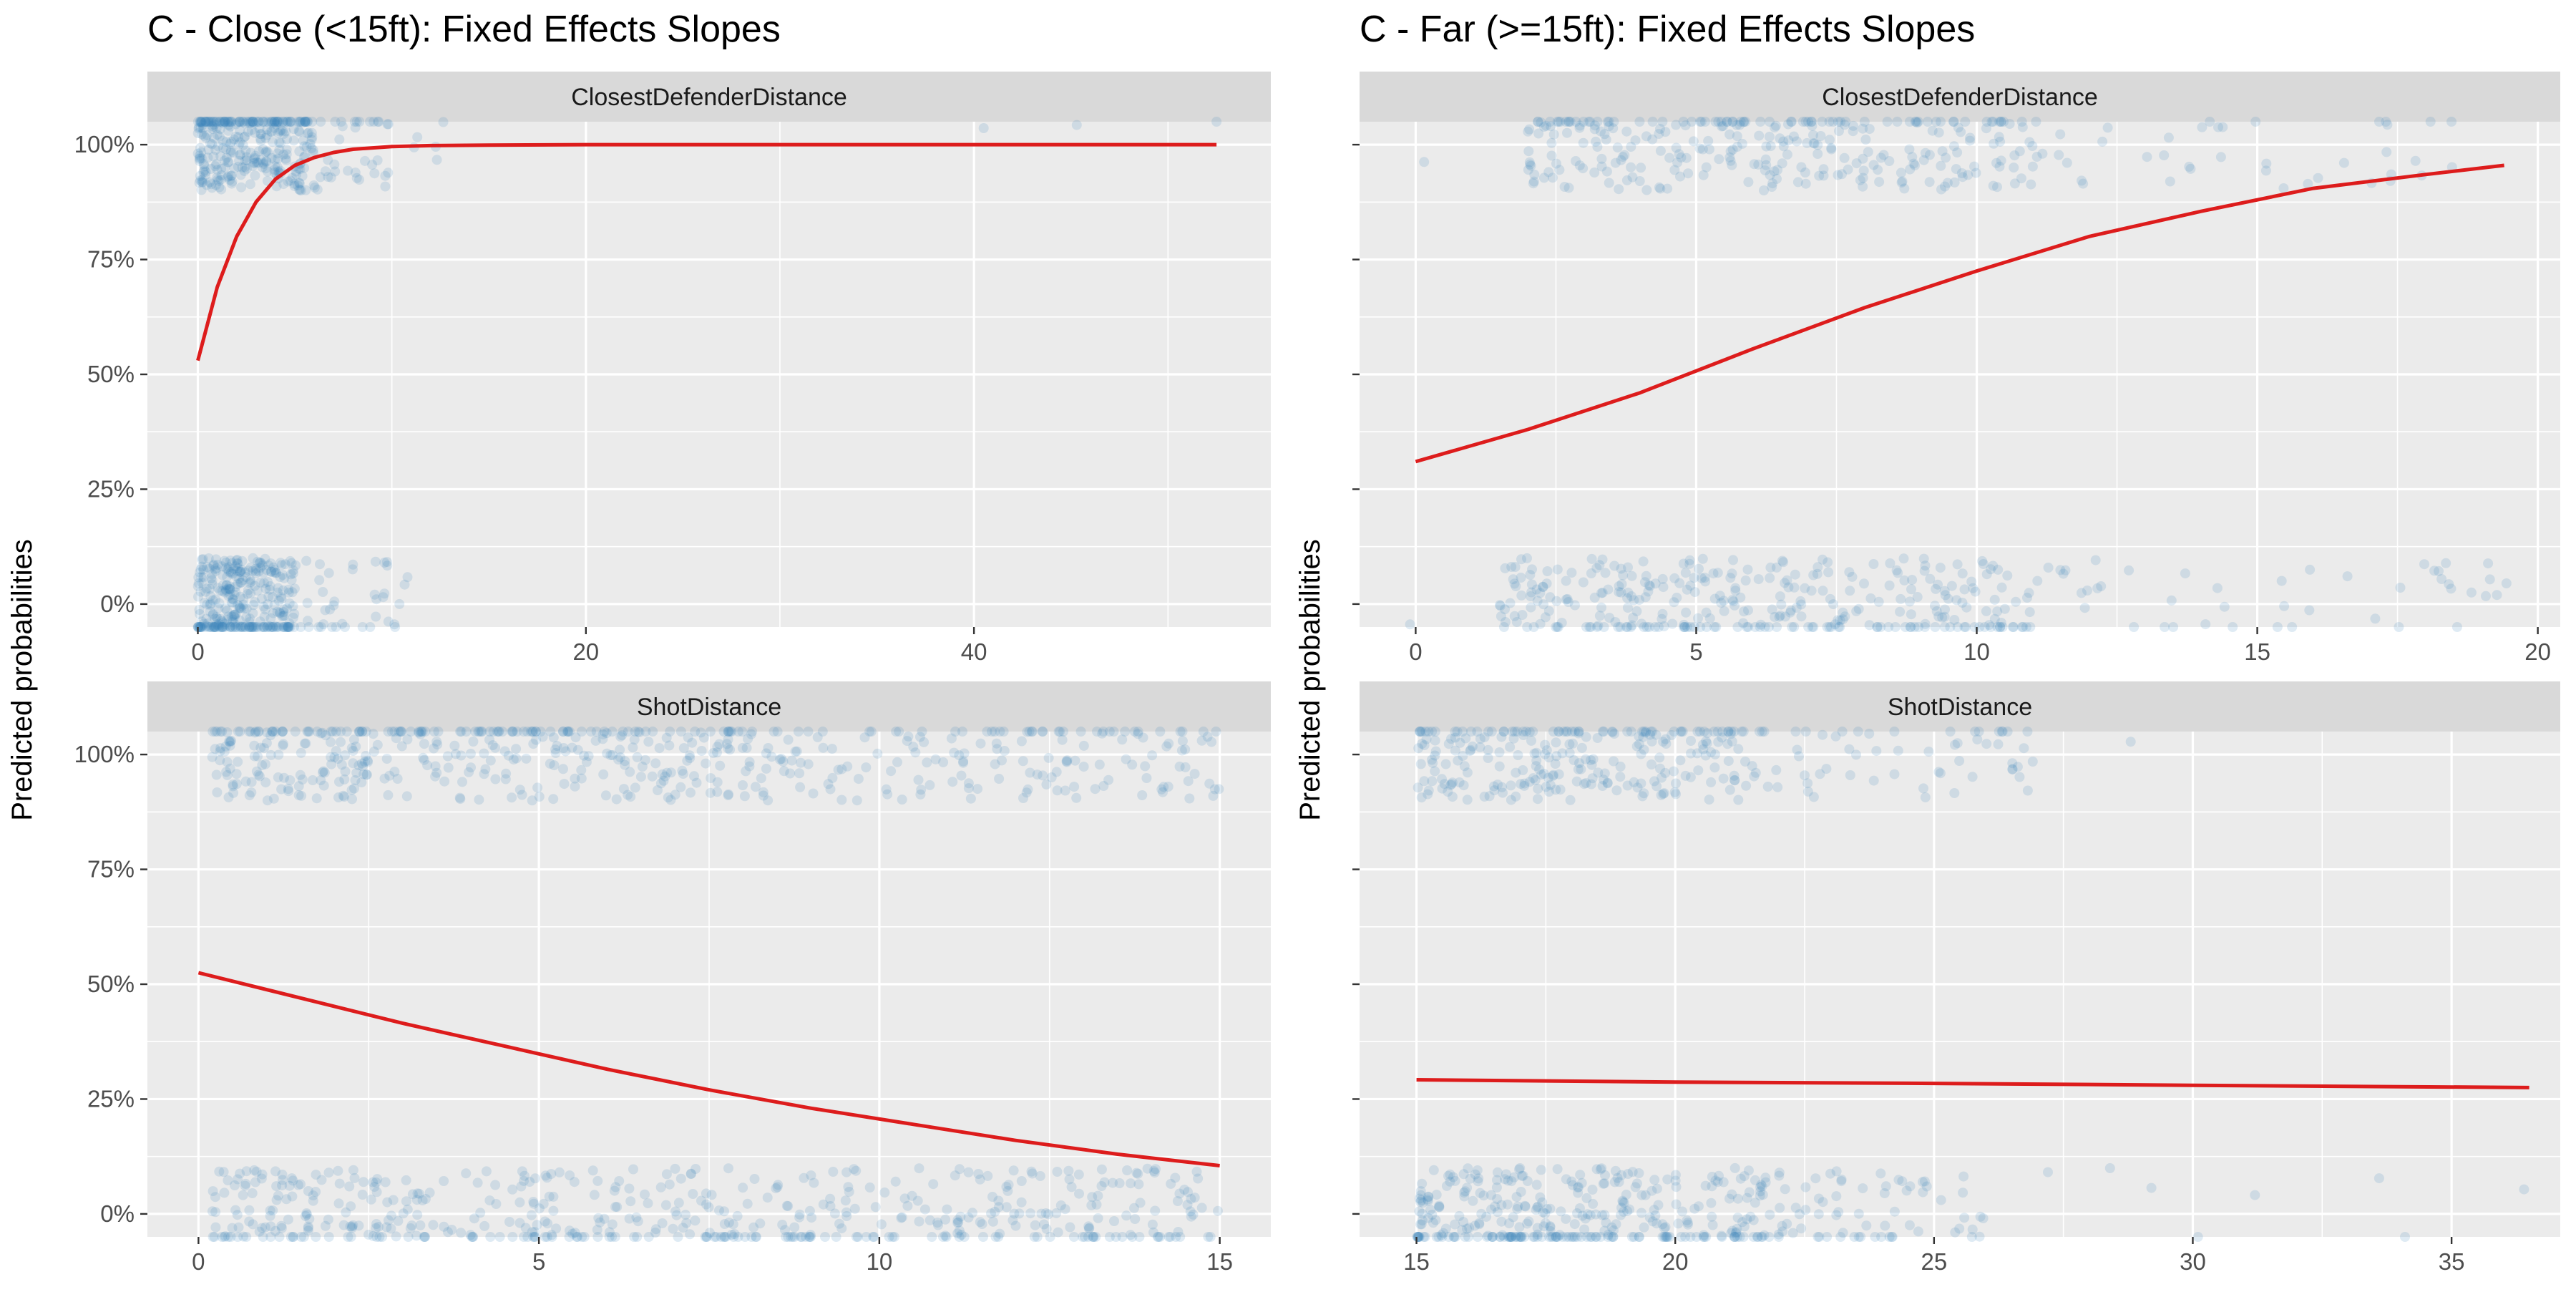 The image size is (2576, 1292). I want to click on facet-label: ShotDistance, so click(1960, 707).